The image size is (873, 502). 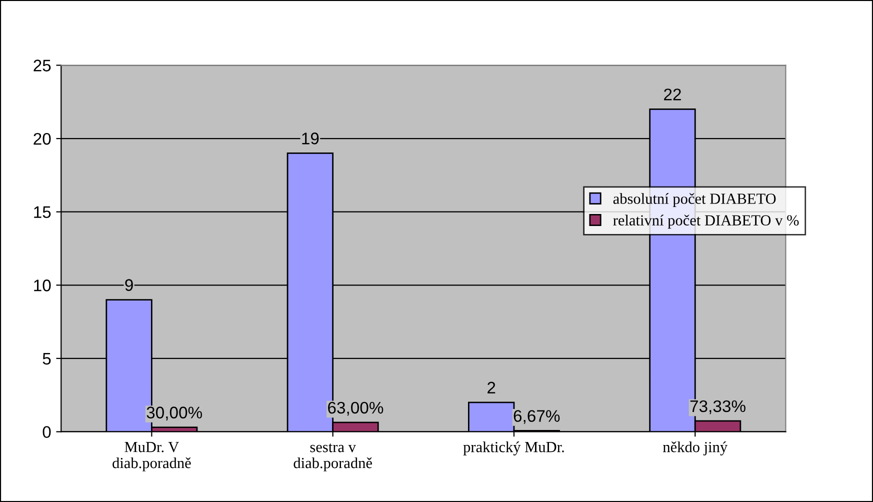 I want to click on y-tick-label: 20, so click(x=42, y=138).